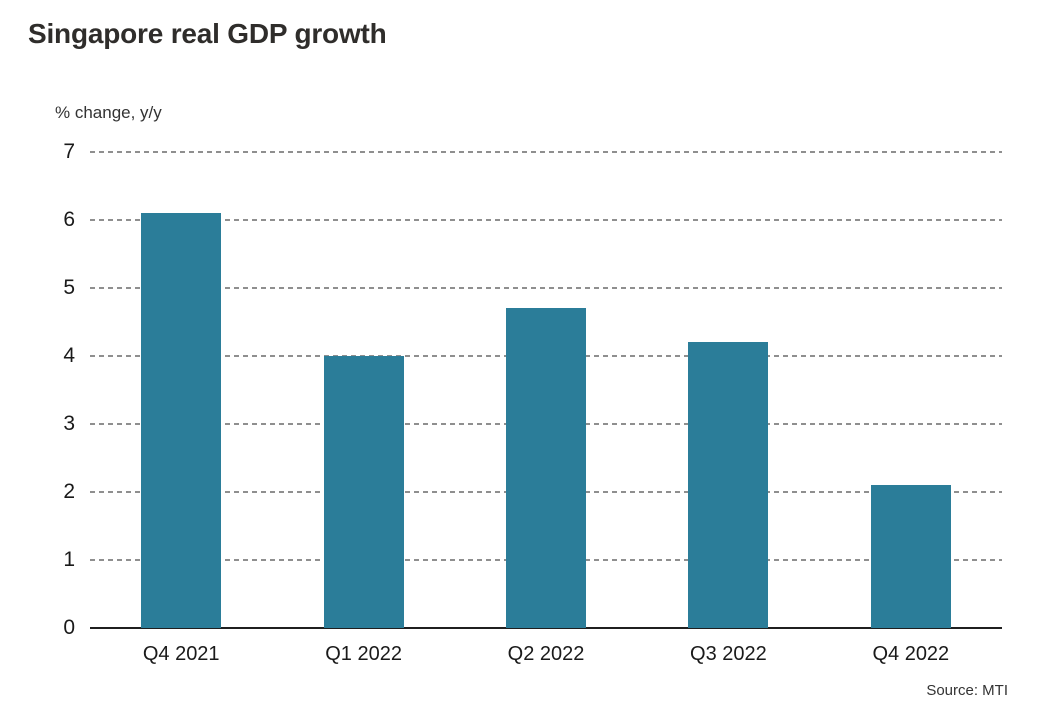 Image resolution: width=1038 pixels, height=726 pixels. I want to click on bar-slot-q3-2022, so click(728, 390).